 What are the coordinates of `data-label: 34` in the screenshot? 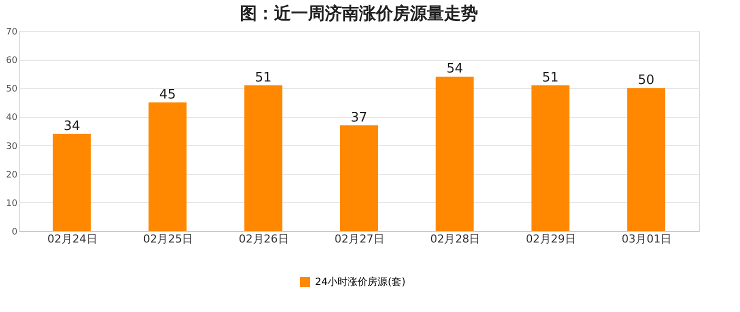 It's located at (72, 126).